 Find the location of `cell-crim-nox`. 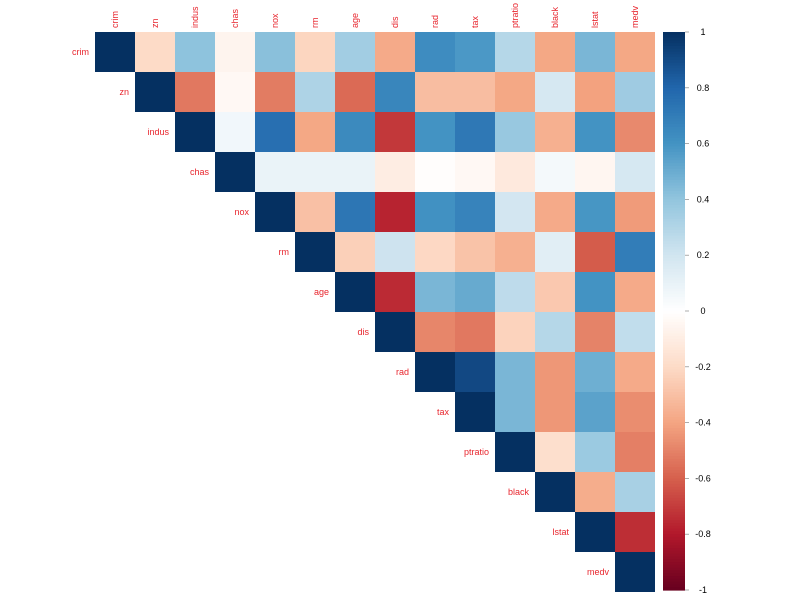

cell-crim-nox is located at coordinates (275, 52).